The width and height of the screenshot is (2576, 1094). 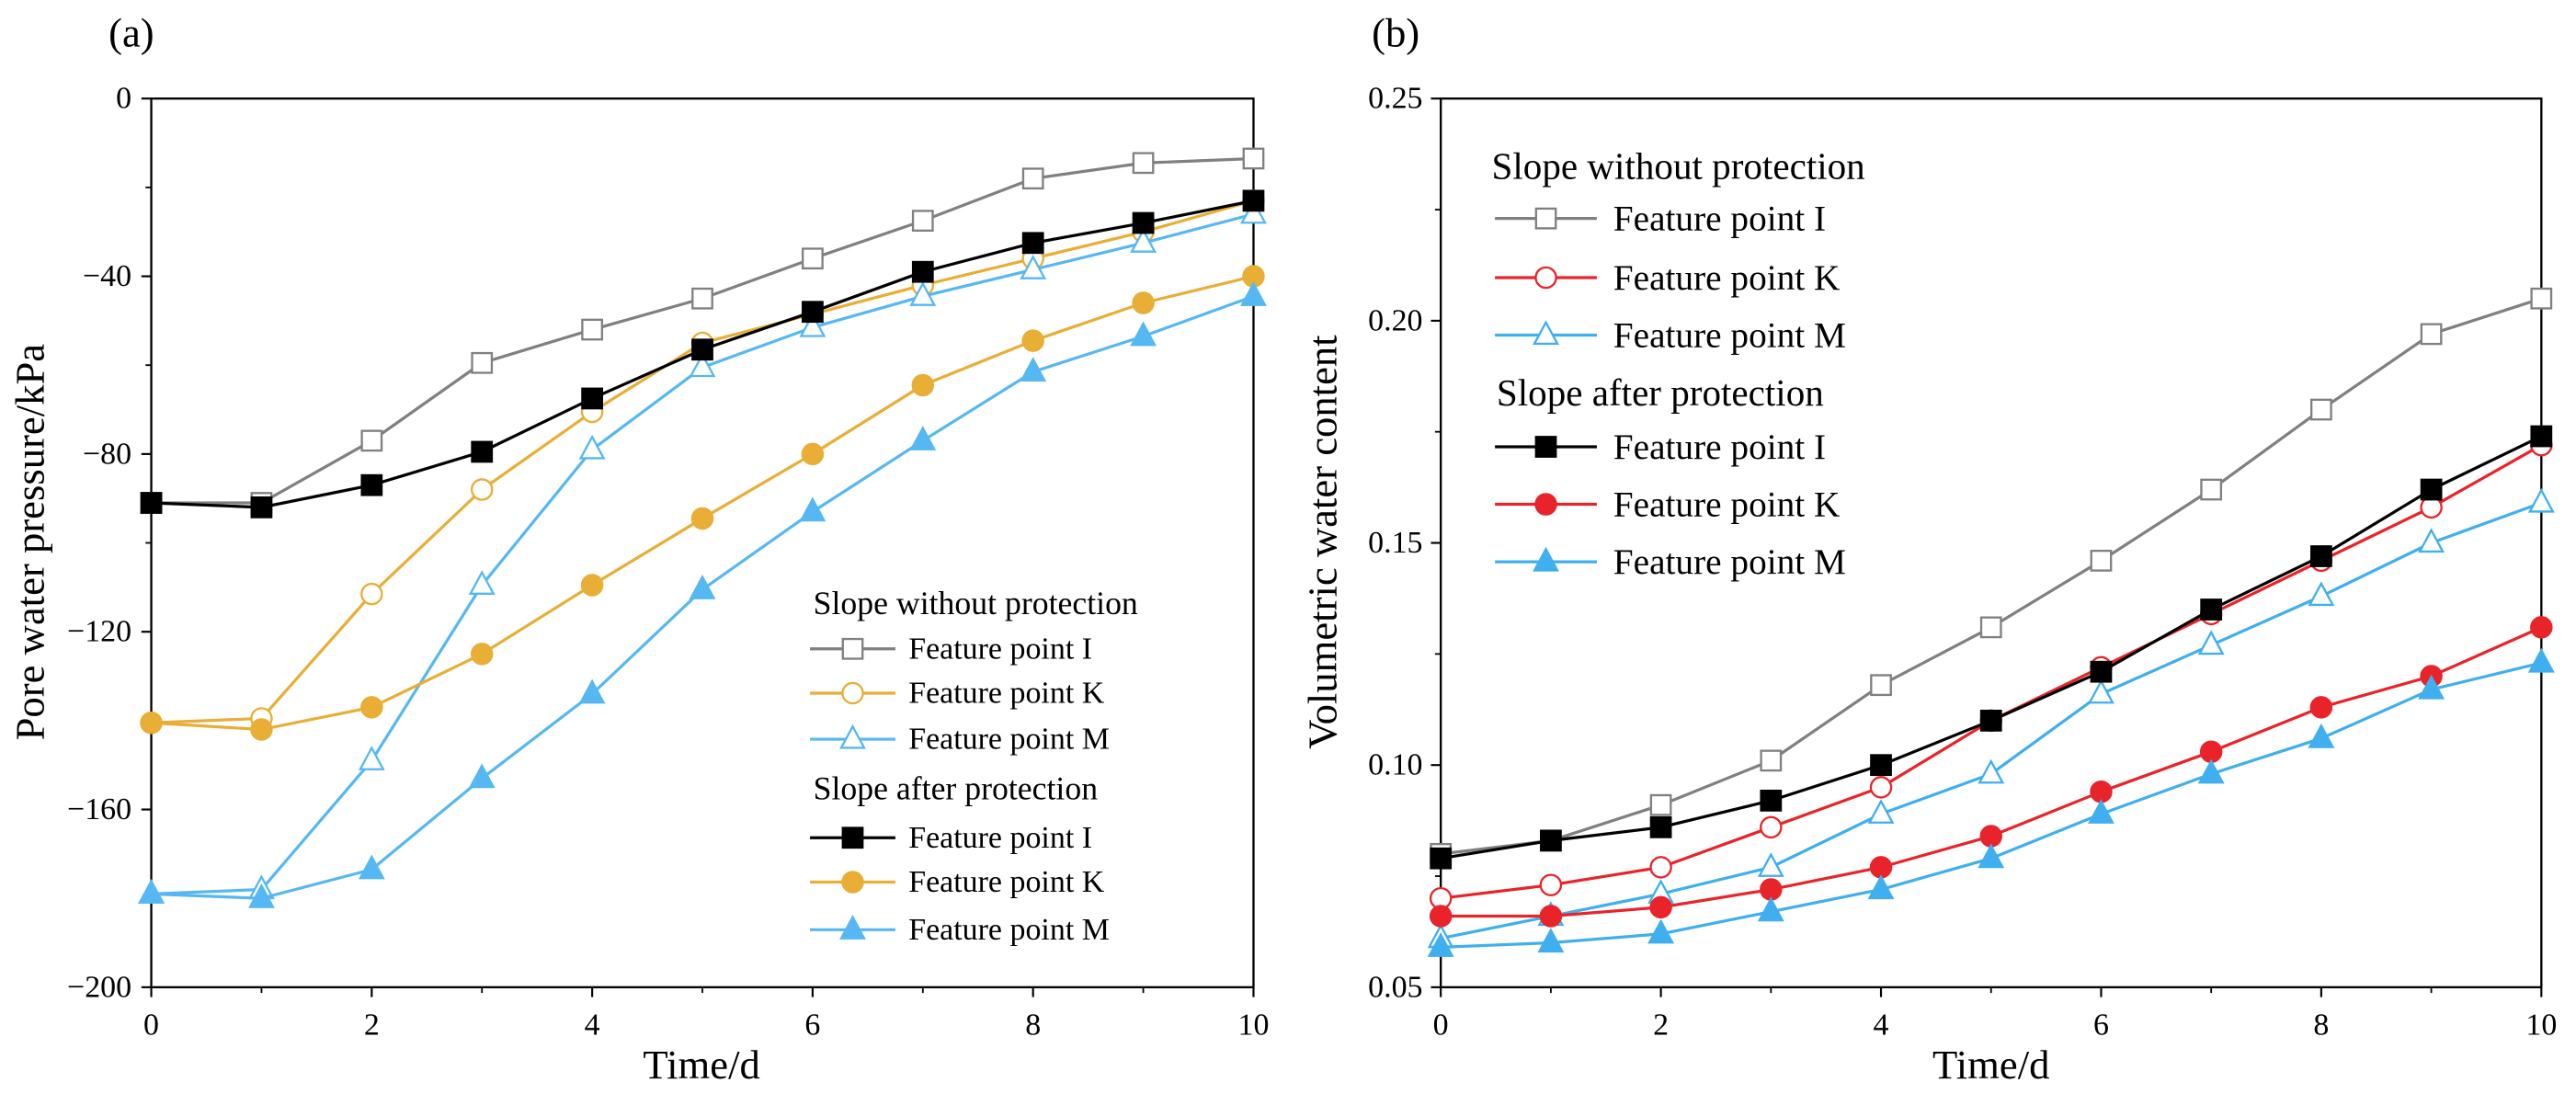 I want to click on x-tick-label: 0, so click(x=1441, y=1025).